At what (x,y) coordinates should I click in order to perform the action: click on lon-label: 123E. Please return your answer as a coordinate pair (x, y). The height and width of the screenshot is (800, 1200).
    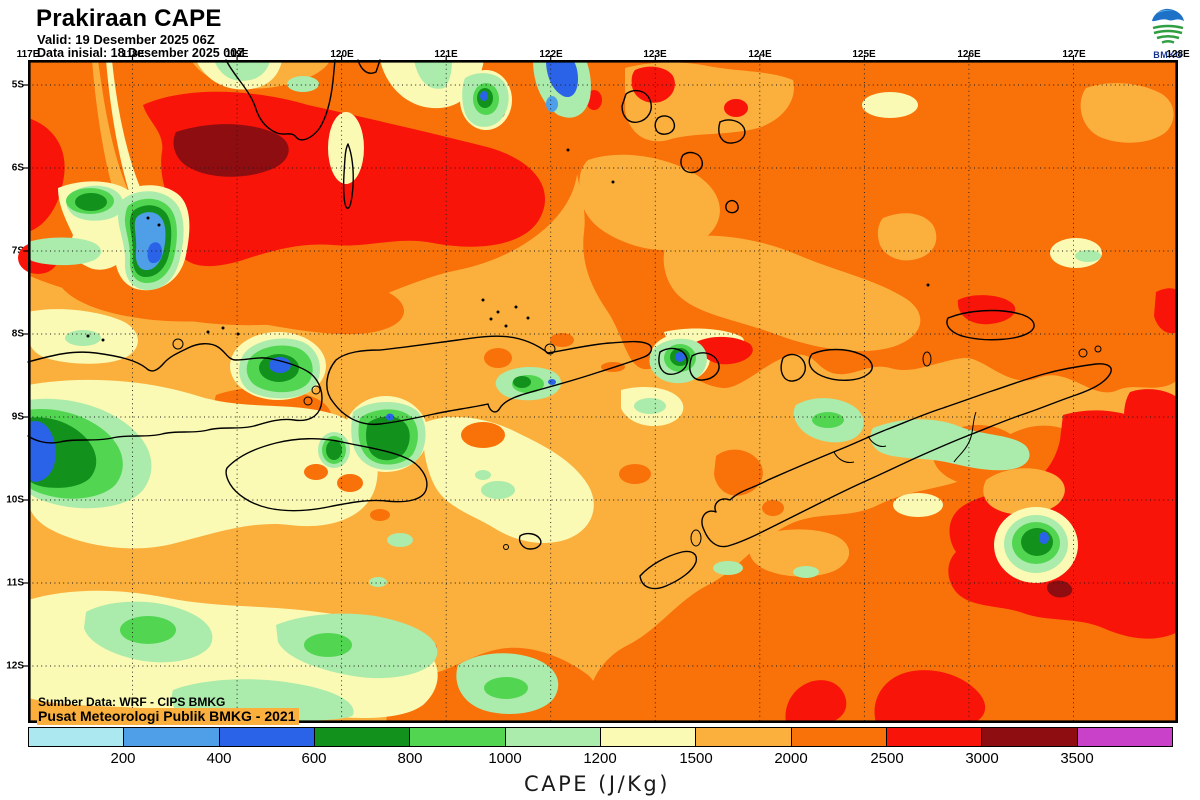
    Looking at the image, I should click on (655, 54).